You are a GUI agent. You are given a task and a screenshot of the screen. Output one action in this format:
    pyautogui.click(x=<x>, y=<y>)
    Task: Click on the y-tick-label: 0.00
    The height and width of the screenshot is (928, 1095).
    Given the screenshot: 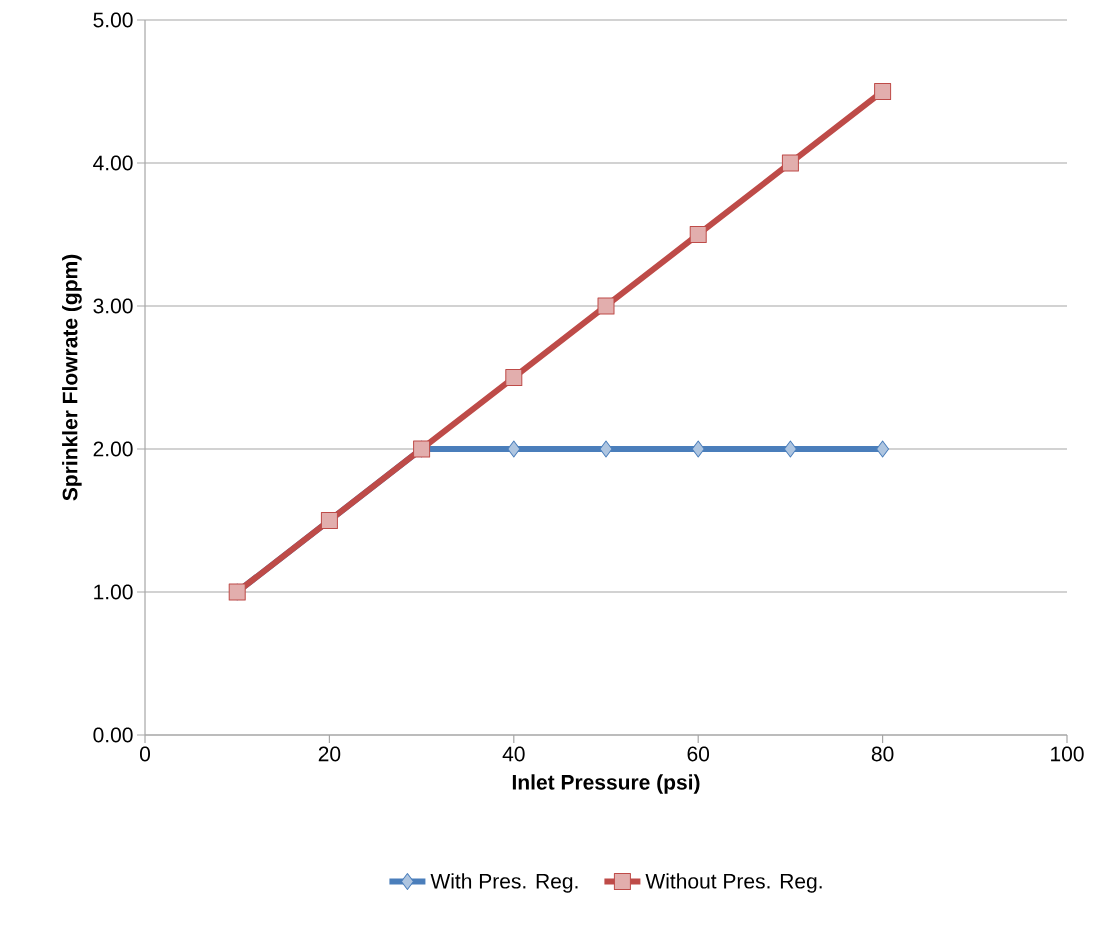 What is the action you would take?
    pyautogui.click(x=113, y=735)
    